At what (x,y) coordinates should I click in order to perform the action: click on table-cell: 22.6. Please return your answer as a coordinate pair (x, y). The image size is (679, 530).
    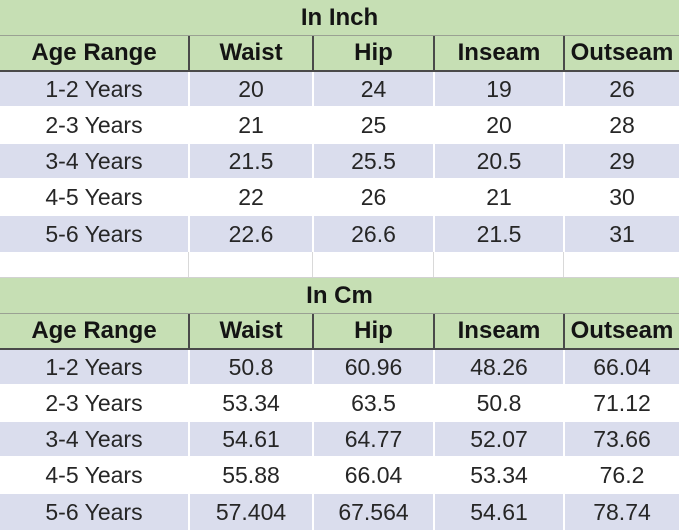
    Looking at the image, I should click on (250, 234).